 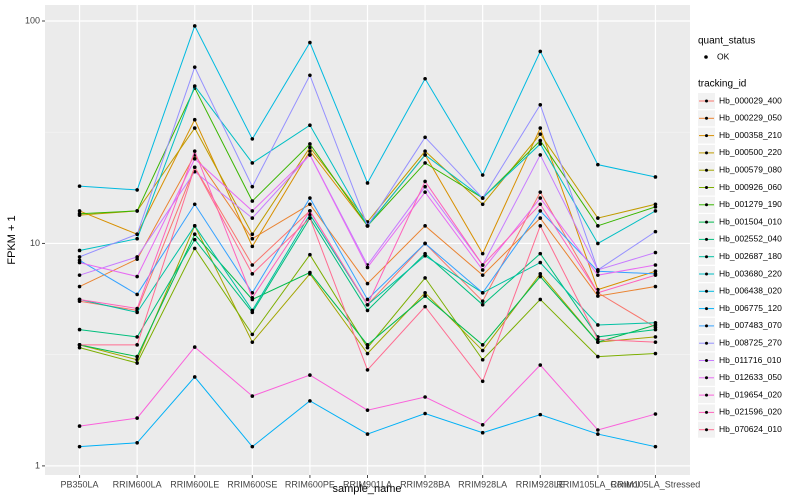 What do you see at coordinates (32, 20) in the screenshot?
I see `y-tick-label: 100` at bounding box center [32, 20].